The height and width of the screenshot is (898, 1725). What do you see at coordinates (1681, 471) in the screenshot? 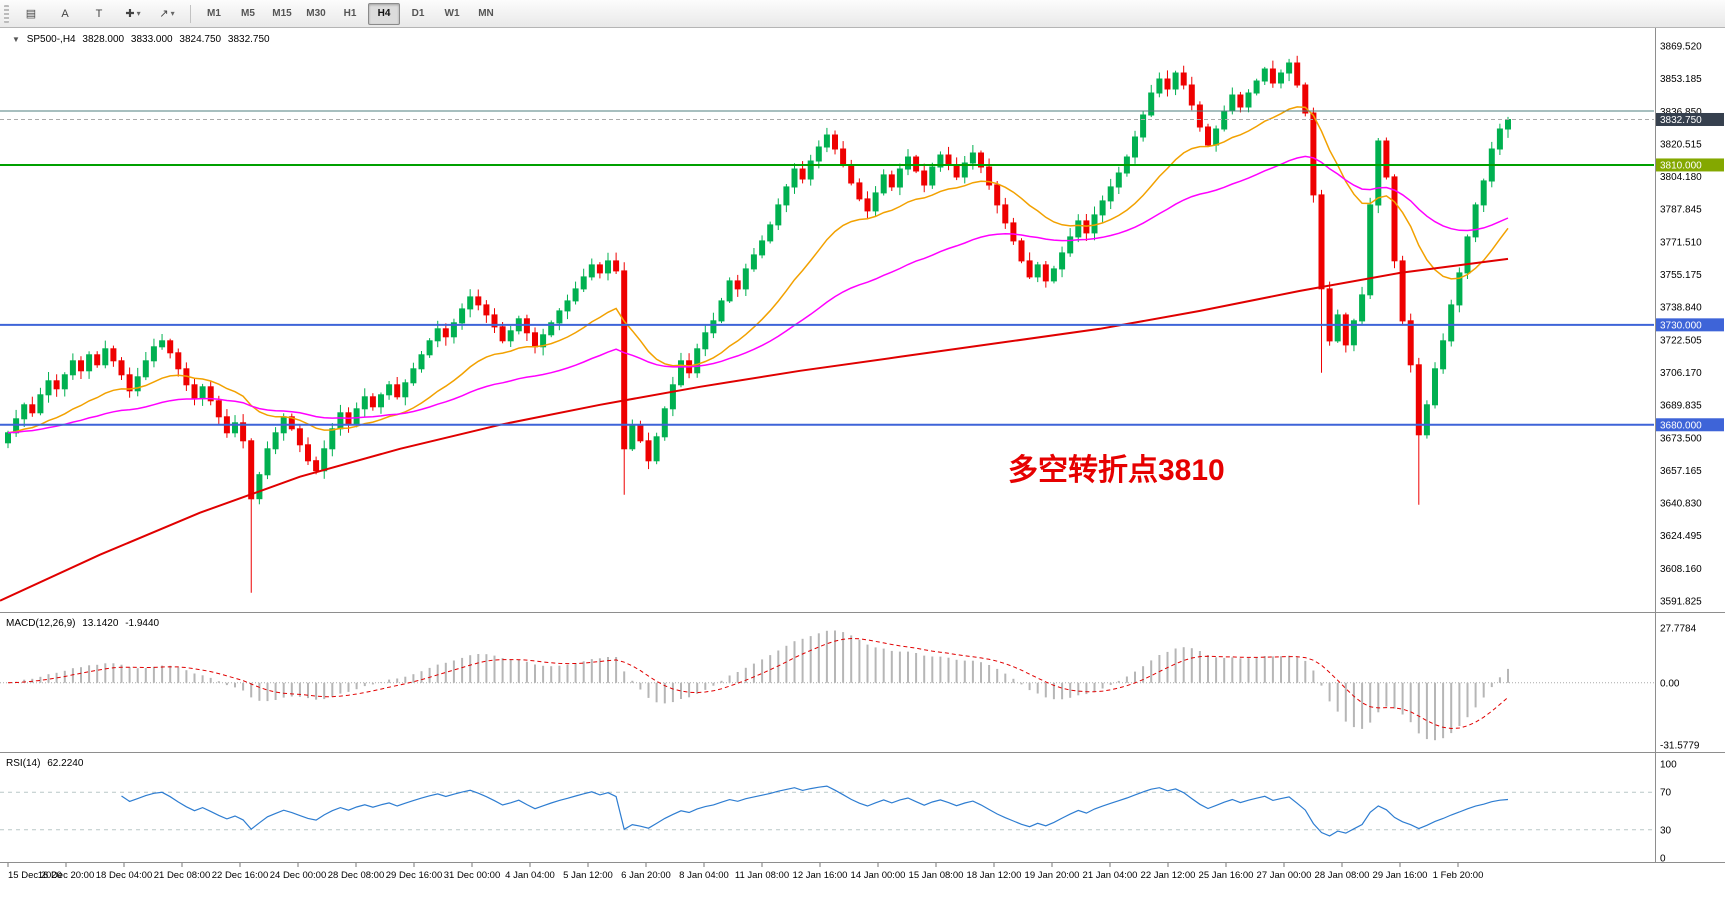
I see `price-axis-label: 3657.165` at bounding box center [1681, 471].